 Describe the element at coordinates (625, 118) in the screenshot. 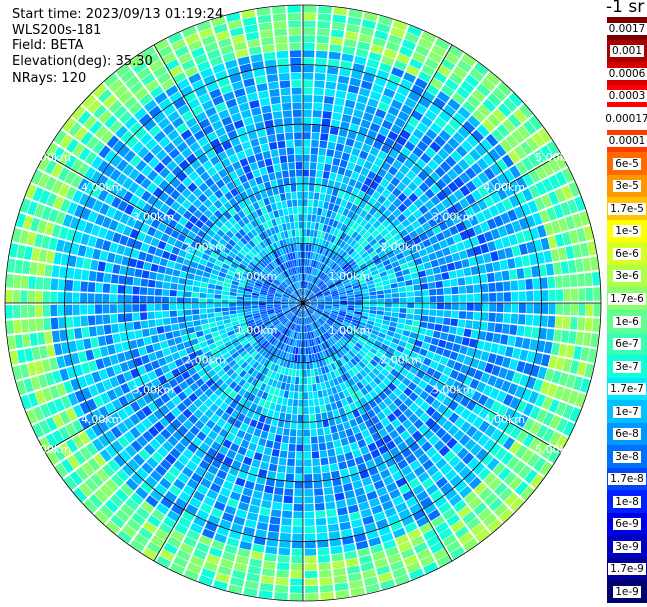

I see `colorbar-tick-label: 0.00017` at that location.